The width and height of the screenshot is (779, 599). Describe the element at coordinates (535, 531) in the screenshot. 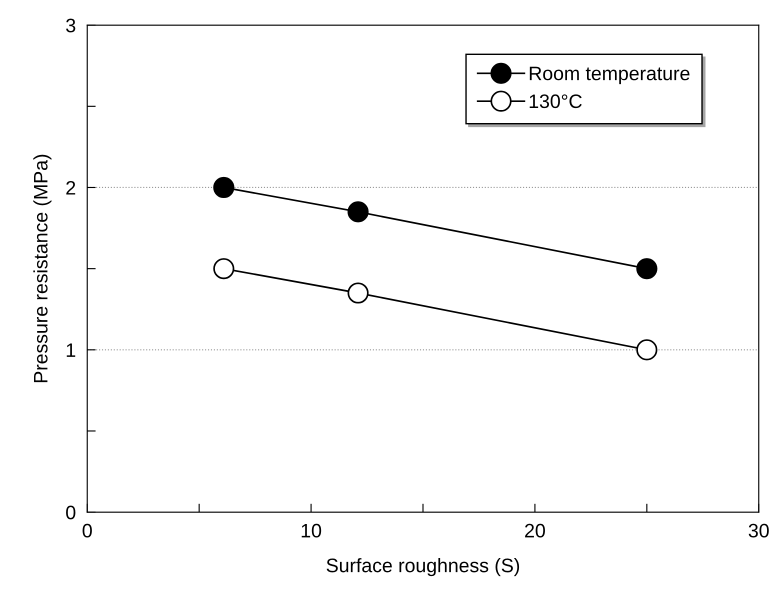

I see `x-tick-label: 20` at that location.